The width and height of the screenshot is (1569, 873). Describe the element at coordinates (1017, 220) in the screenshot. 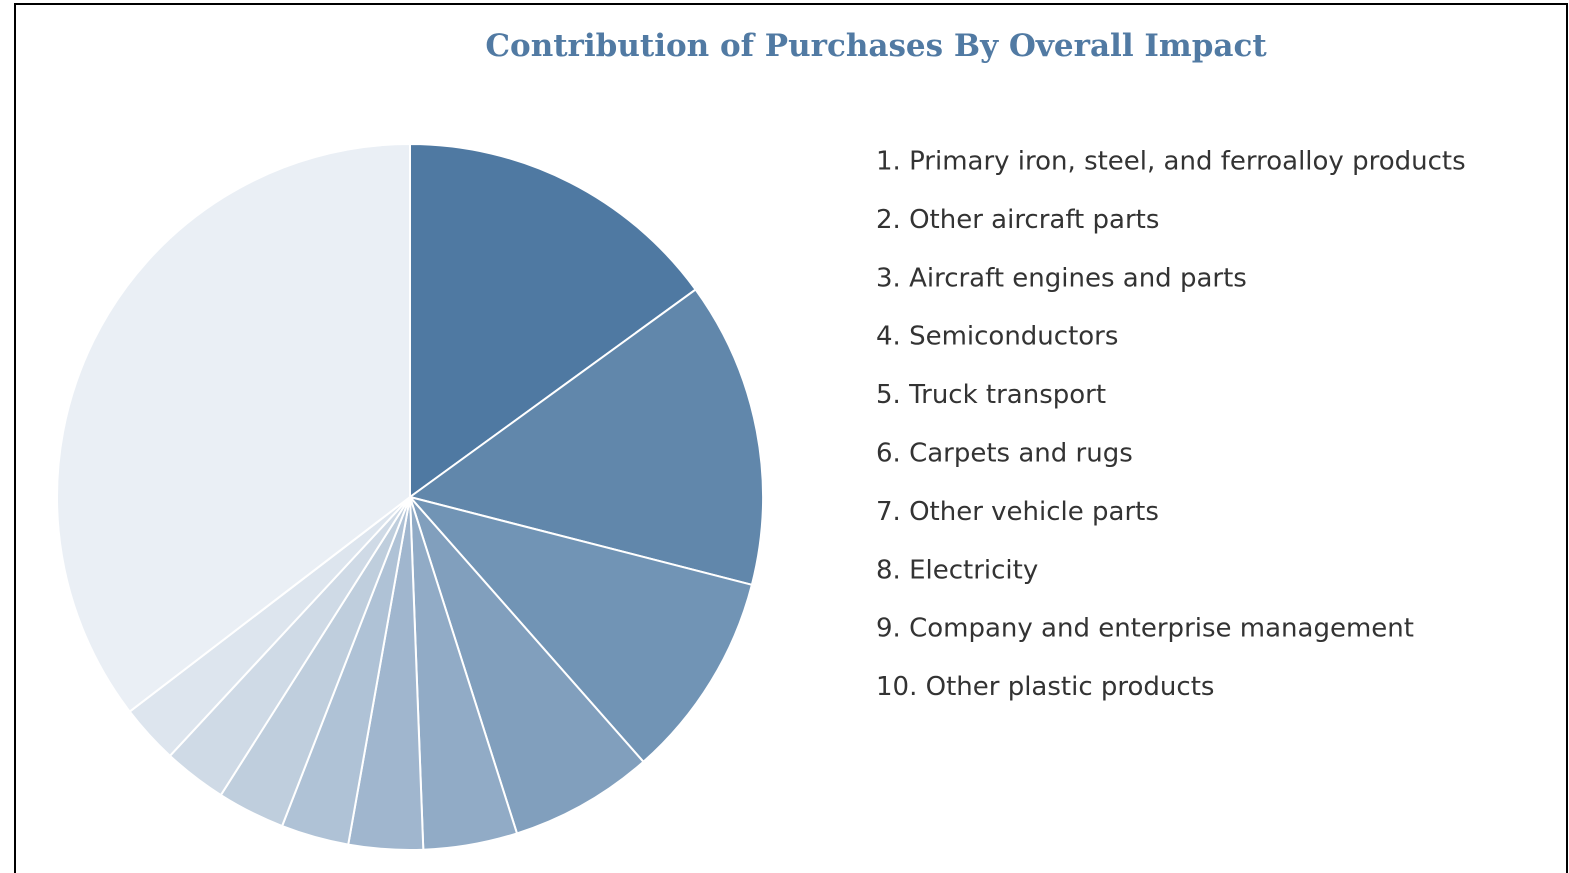

I see `legend-label: 2. Other aircraft parts` at that location.